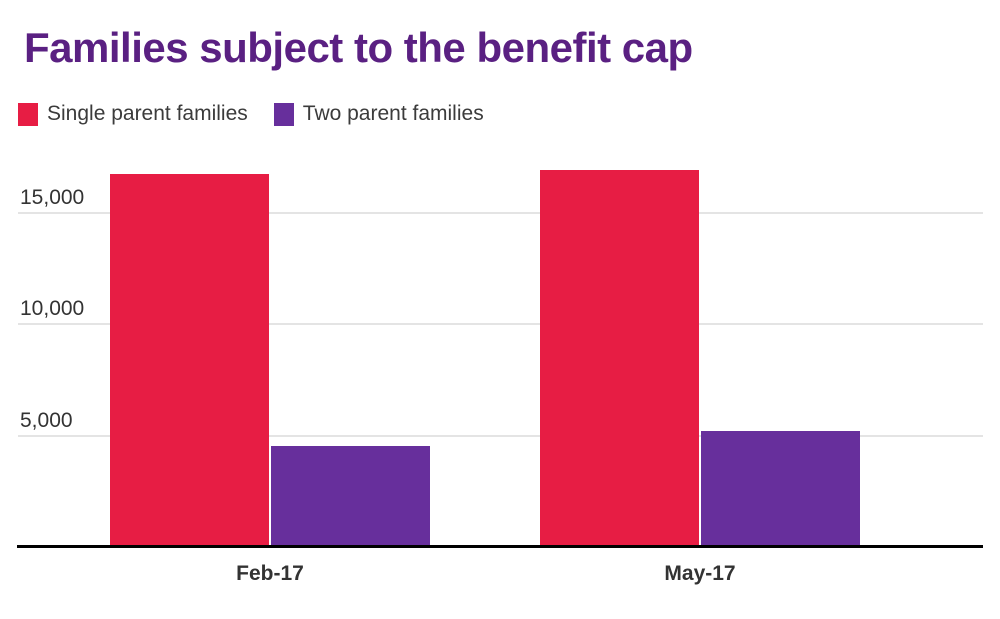 The image size is (1000, 619). Describe the element at coordinates (270, 573) in the screenshot. I see `x-axis-category-label: Feb-17` at that location.